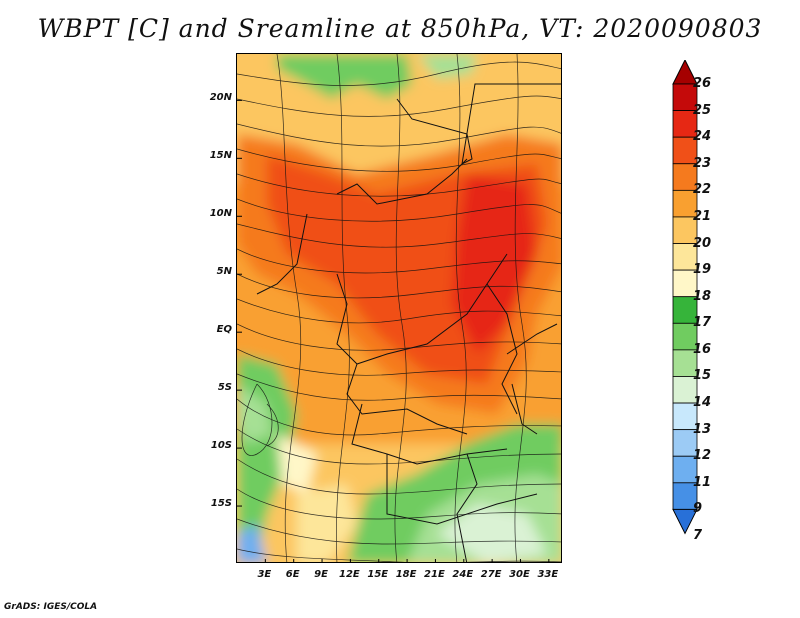  Describe the element at coordinates (702, 376) in the screenshot. I see `colorbar-tick-label: 15` at that location.